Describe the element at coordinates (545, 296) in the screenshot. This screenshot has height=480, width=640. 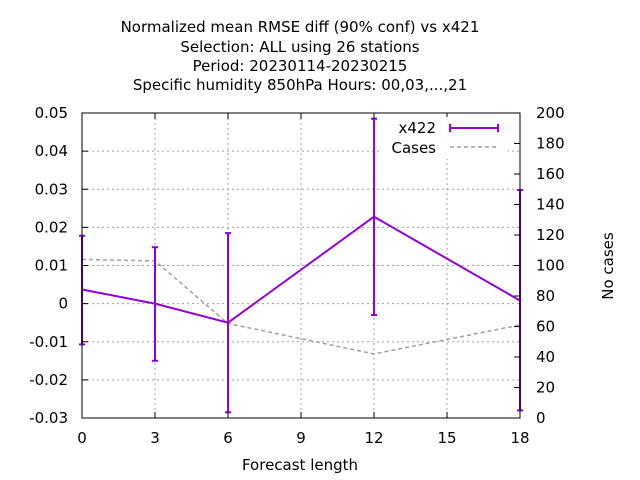
I see `y2-tick-label: 80` at that location.